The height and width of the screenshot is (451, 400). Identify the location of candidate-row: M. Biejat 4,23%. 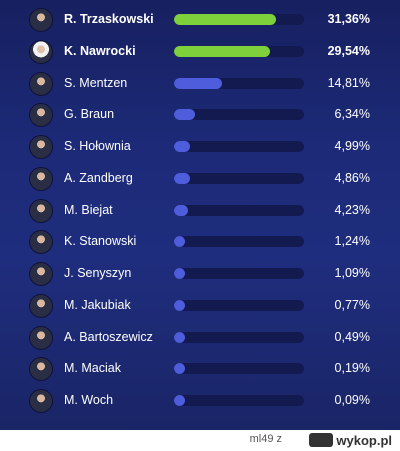
(200, 211).